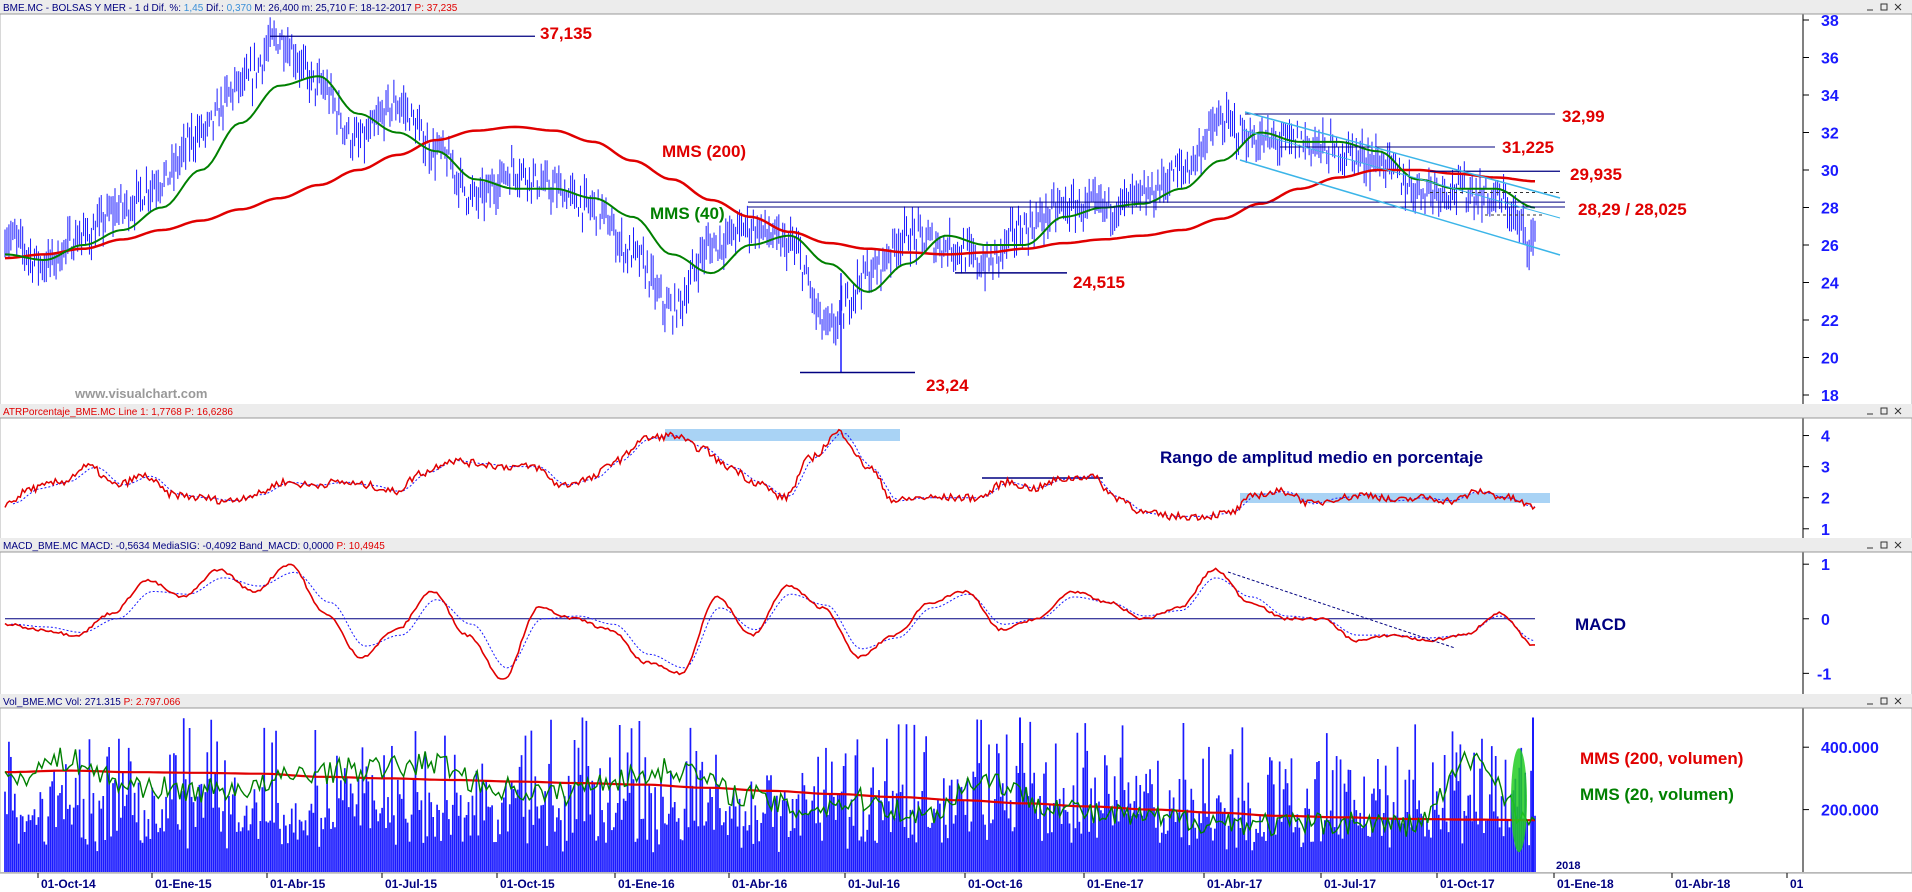 This screenshot has height=892, width=1912. What do you see at coordinates (1850, 811) in the screenshot?
I see `volume-tick-label: 200.000` at bounding box center [1850, 811].